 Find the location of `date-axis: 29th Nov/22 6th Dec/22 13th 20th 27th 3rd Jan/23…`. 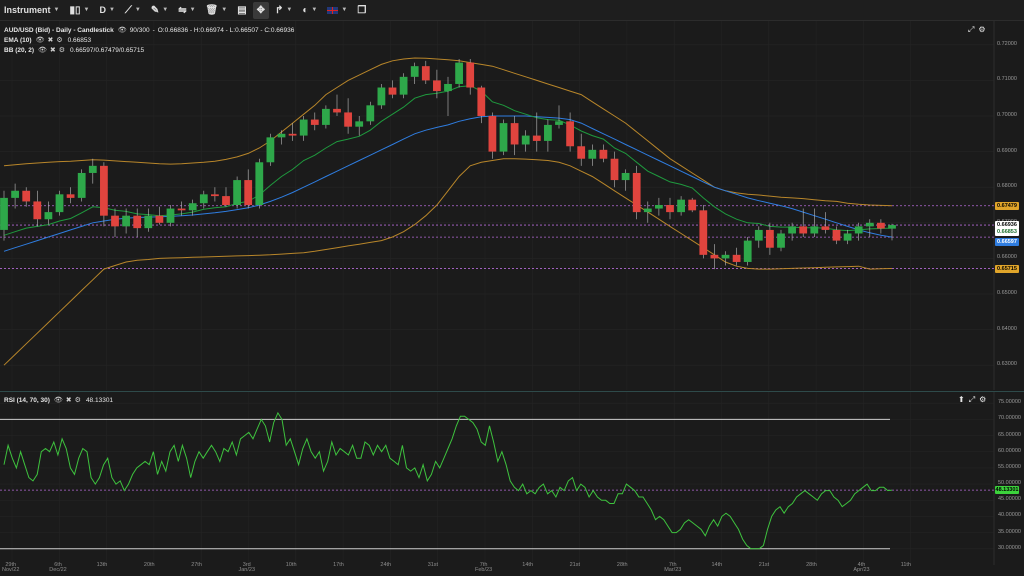

date-axis: 29th Nov/22 6th Dec/22 13th 20th 27th 3rd Jan/23… is located at coordinates (512, 569).